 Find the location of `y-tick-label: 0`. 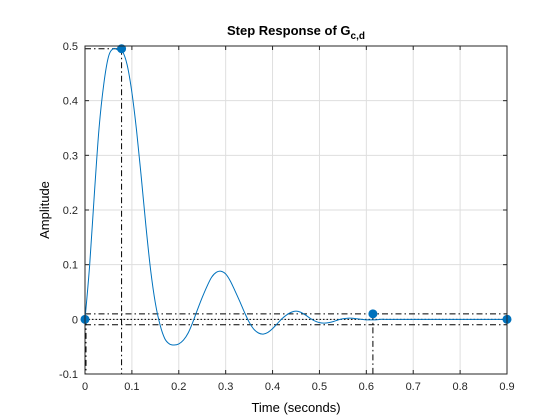

y-tick-label: 0 is located at coordinates (75, 320).